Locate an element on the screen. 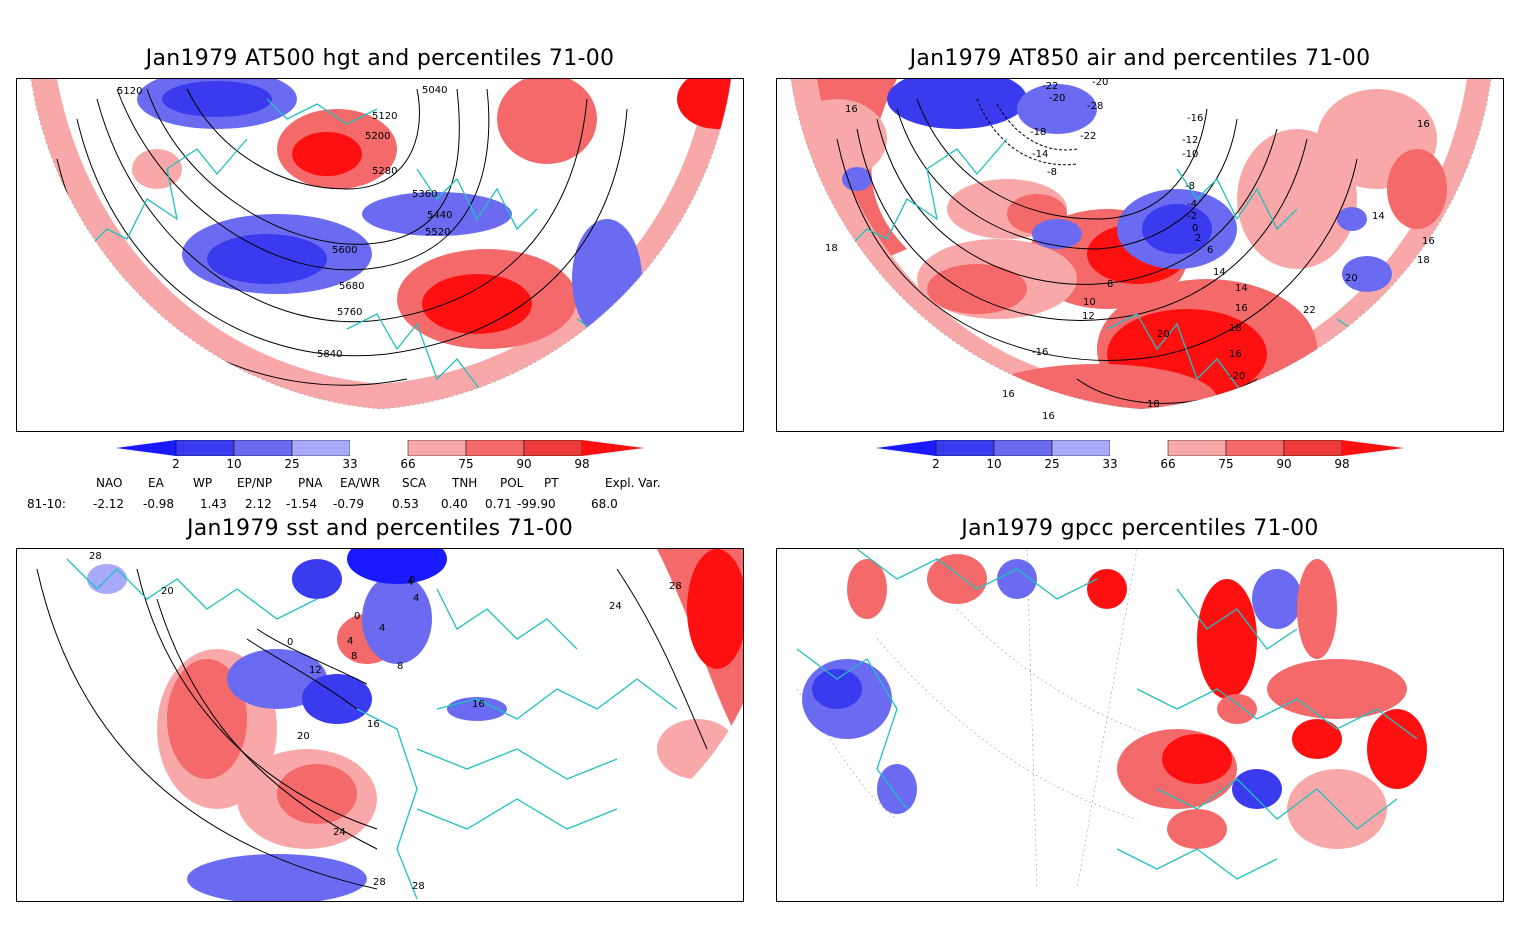  hgt-label-5840: 5840 is located at coordinates (329, 354).